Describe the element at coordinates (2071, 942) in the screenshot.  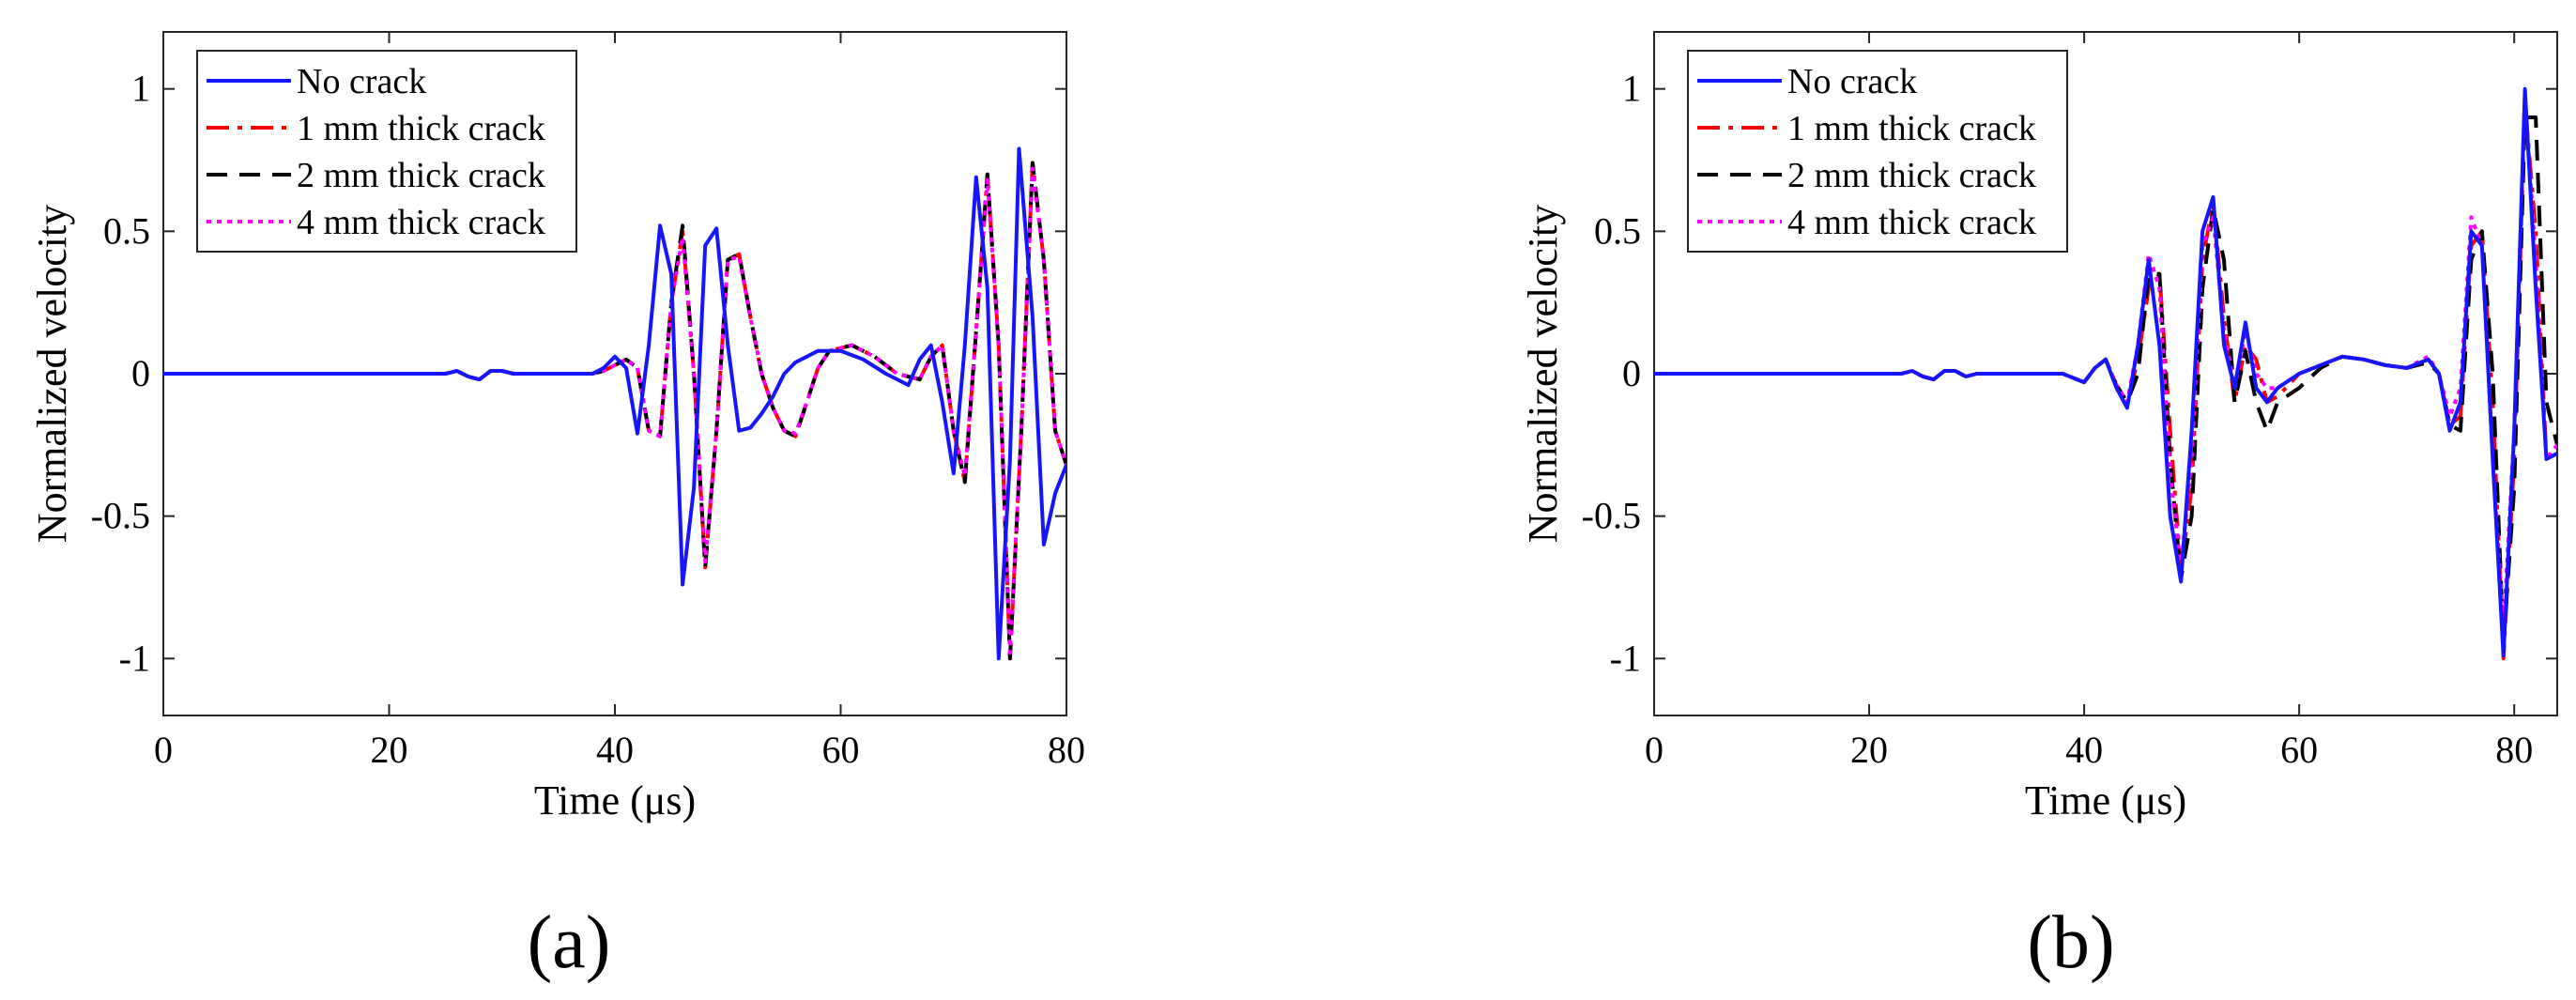
I see `panel-caption: (b)` at that location.